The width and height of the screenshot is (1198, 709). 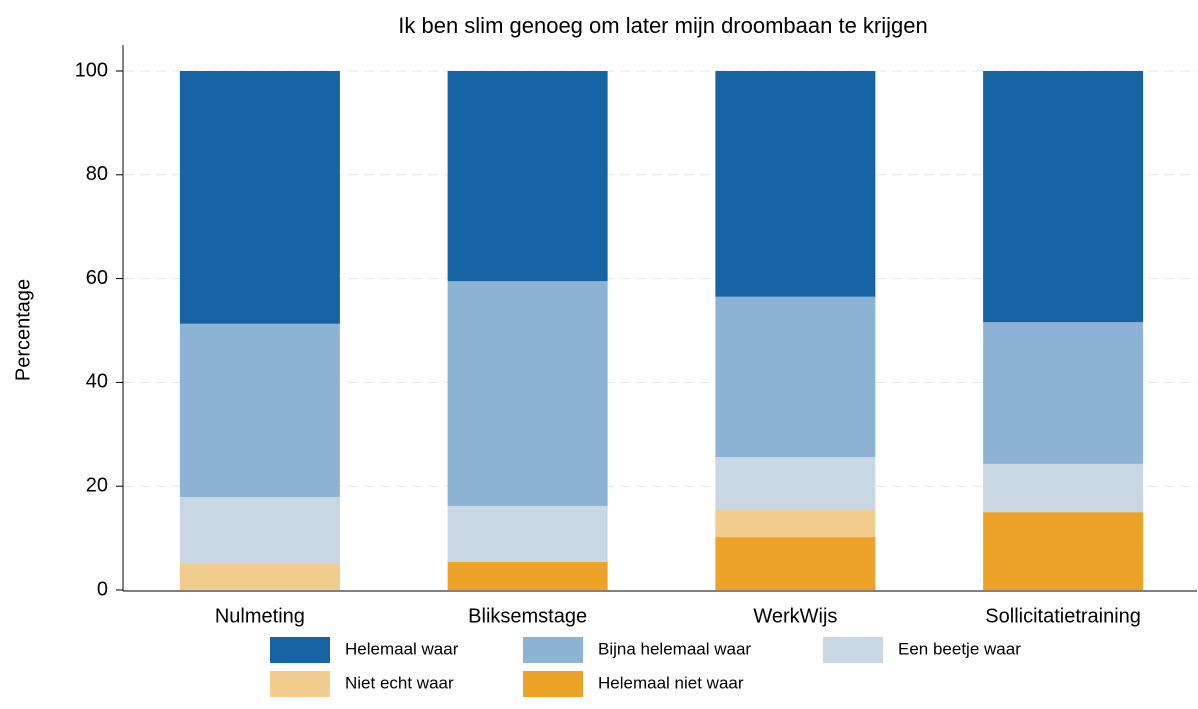 What do you see at coordinates (399, 682) in the screenshot?
I see `legend-label: Niet echt waar` at bounding box center [399, 682].